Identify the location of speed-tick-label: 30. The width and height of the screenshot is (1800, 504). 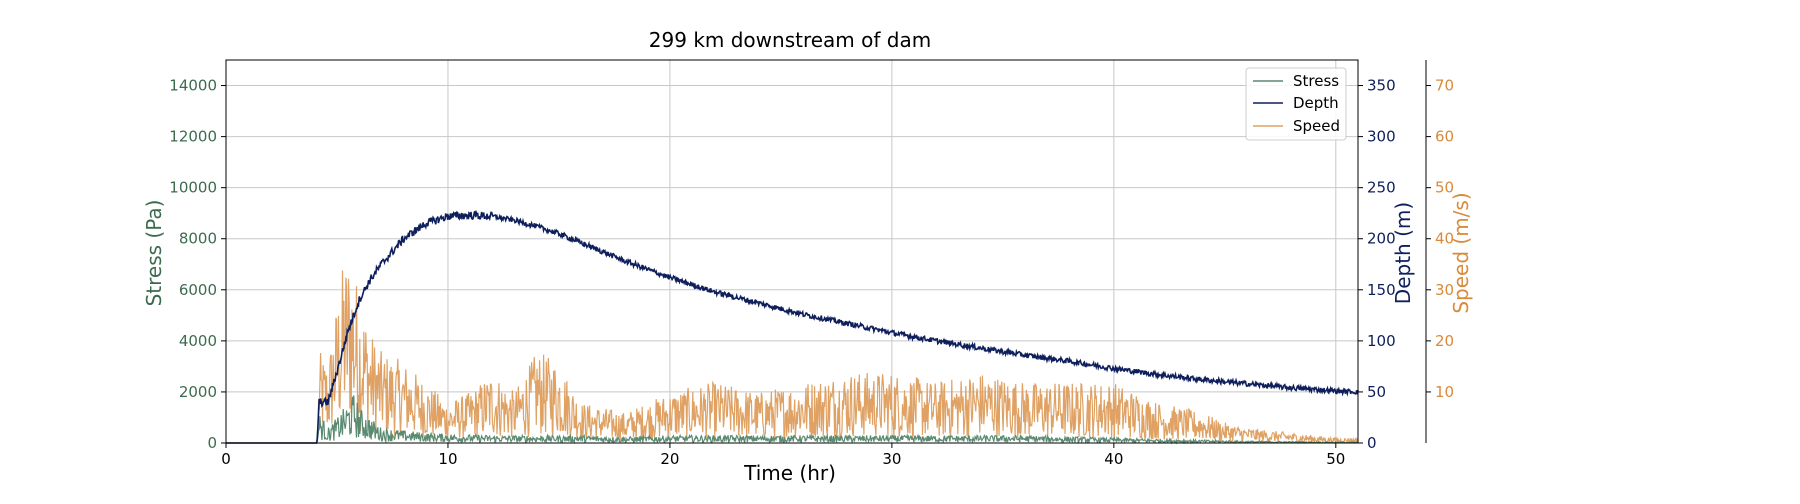
(1444, 290).